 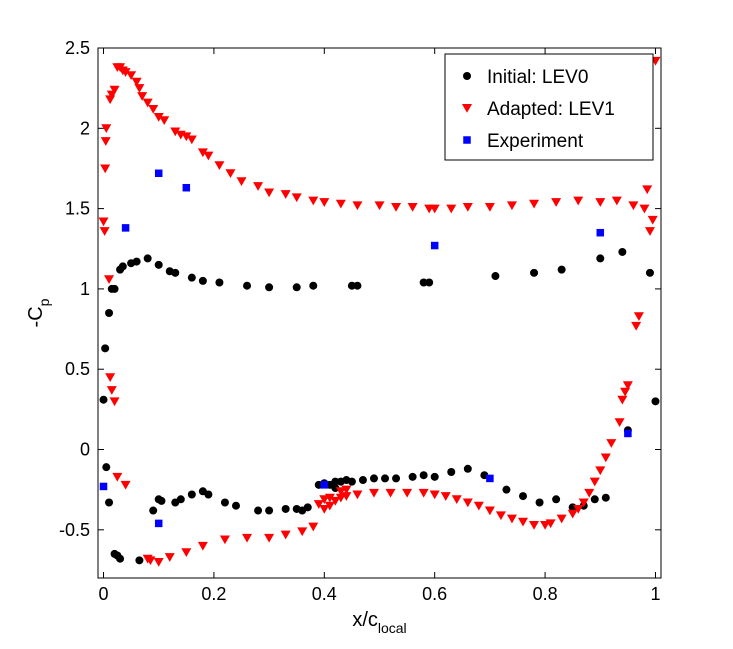 What do you see at coordinates (434, 594) in the screenshot?
I see `x-tick-label: 0.6` at bounding box center [434, 594].